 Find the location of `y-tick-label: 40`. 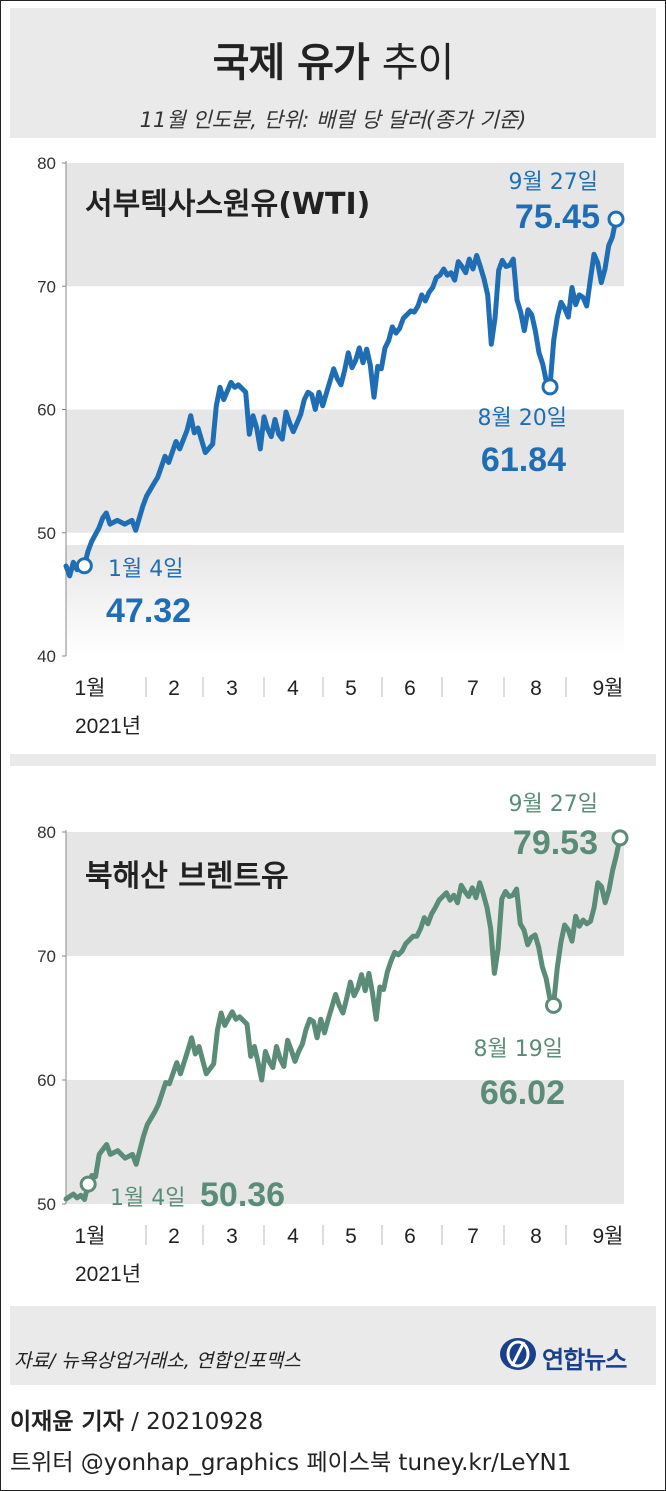

y-tick-label: 40 is located at coordinates (46, 656).